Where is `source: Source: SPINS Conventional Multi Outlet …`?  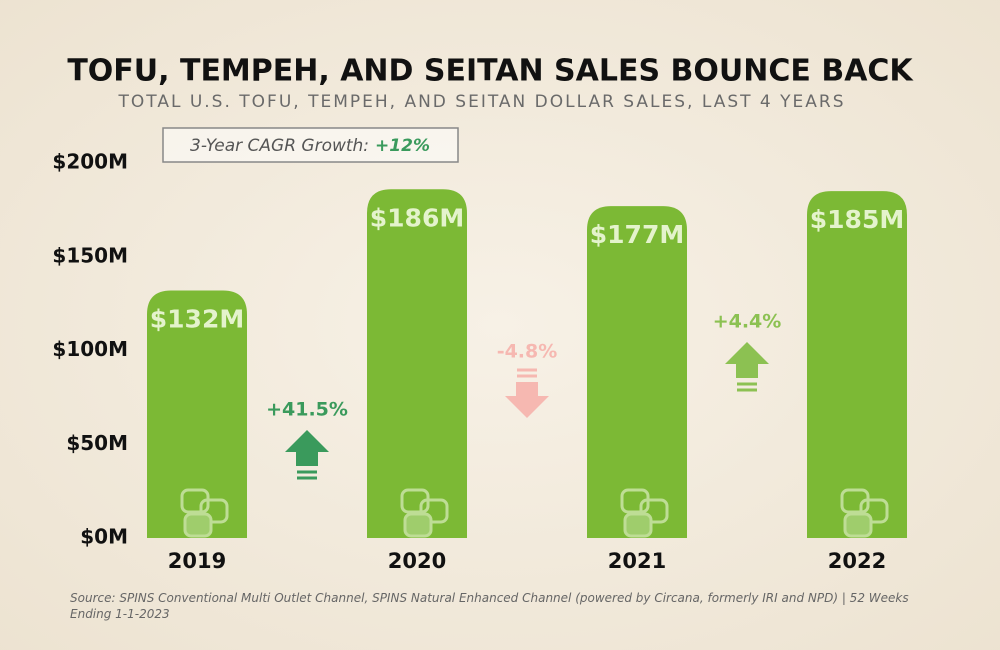
source: Source: SPINS Conventional Multi Outlet … is located at coordinates (489, 606).